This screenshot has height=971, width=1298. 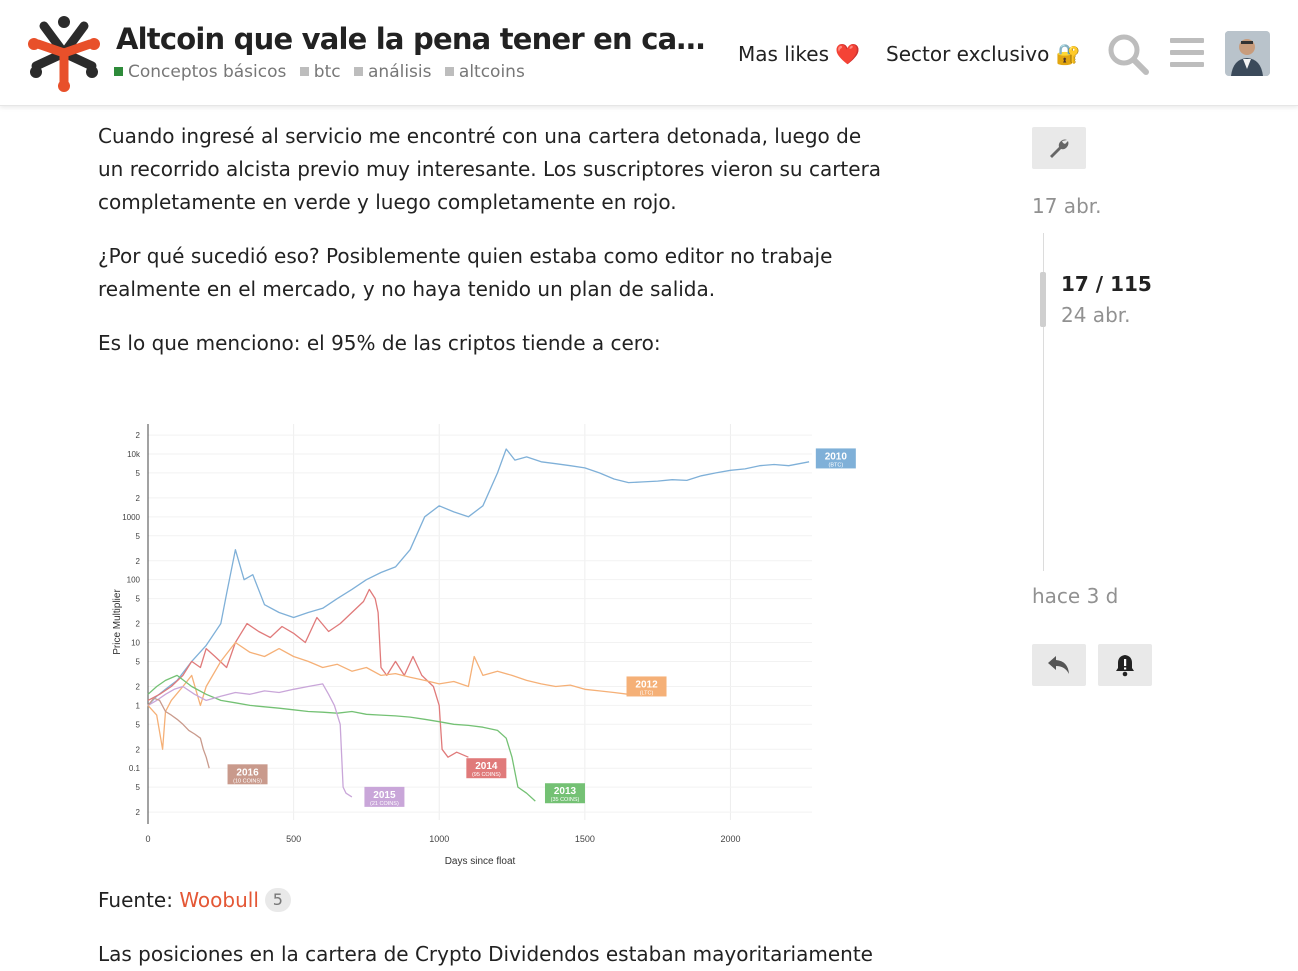 I want to click on series-sublabel-2016: (10 COINS), so click(x=247, y=781).